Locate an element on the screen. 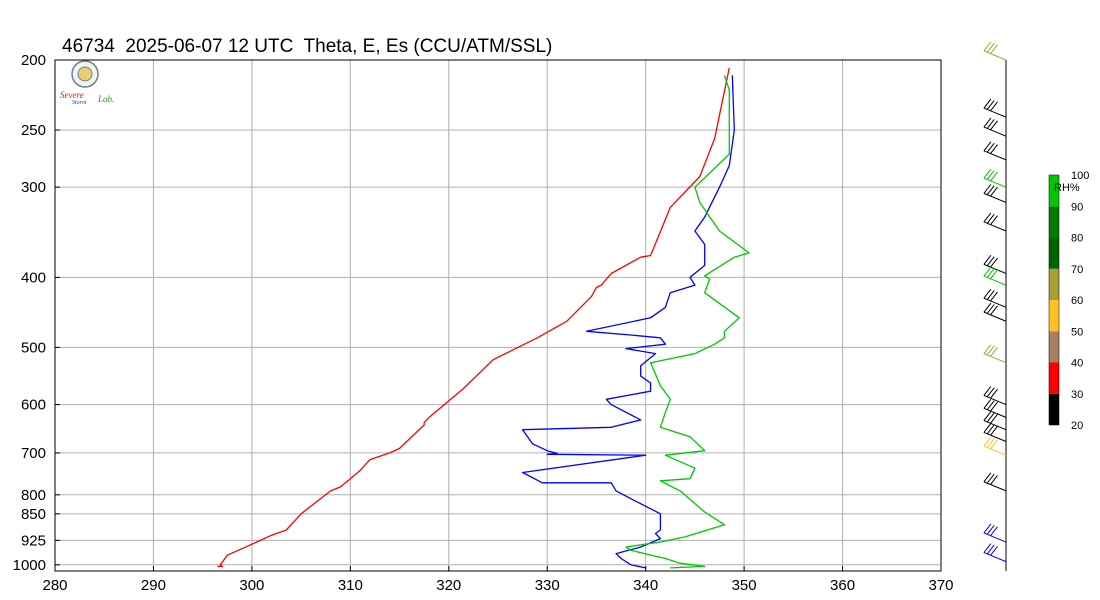 The image size is (1100, 600). y-tick-label: 700 is located at coordinates (33, 453).